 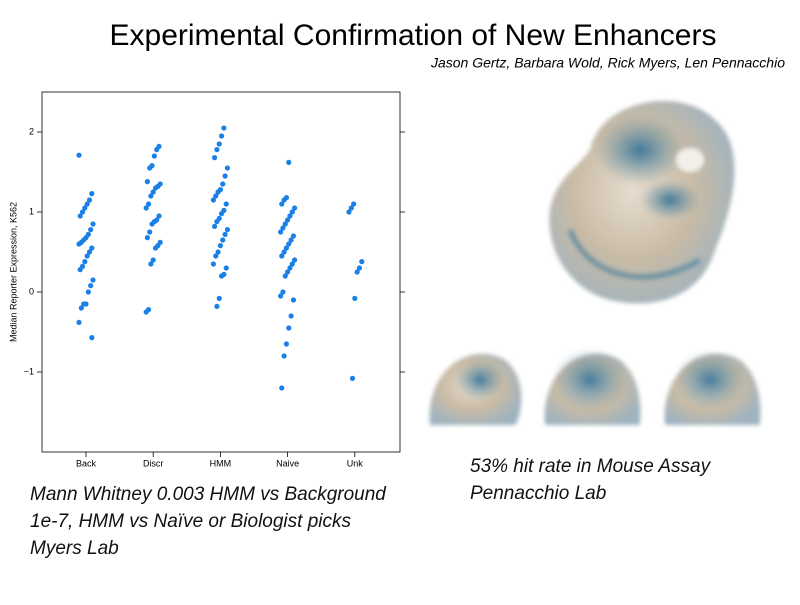 What do you see at coordinates (208, 494) in the screenshot?
I see `left-caption: Mann Whitney 0.003 HMM vs Background` at bounding box center [208, 494].